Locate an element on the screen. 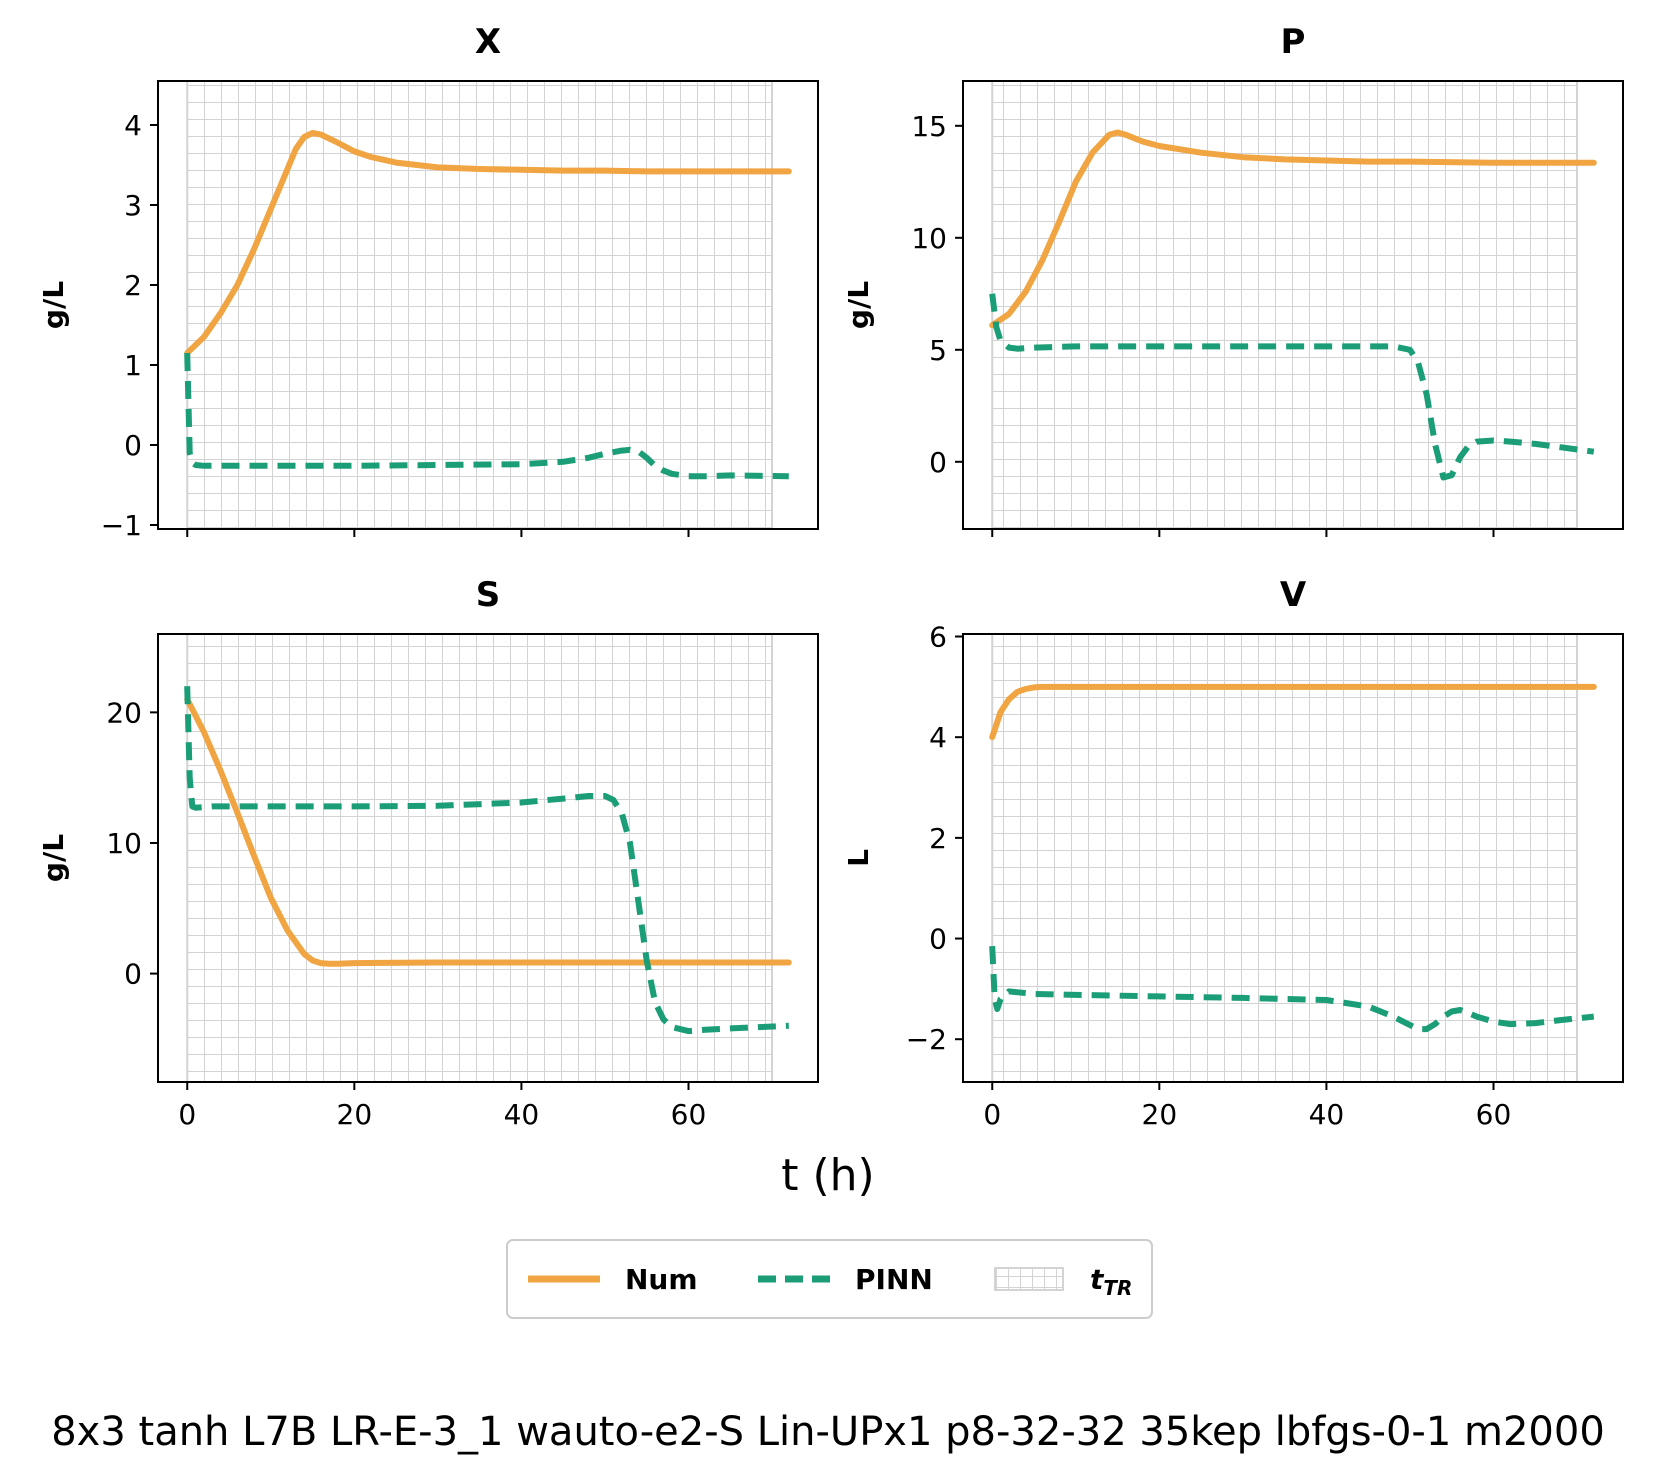  y-tick-label: 6 is located at coordinates (938, 637).